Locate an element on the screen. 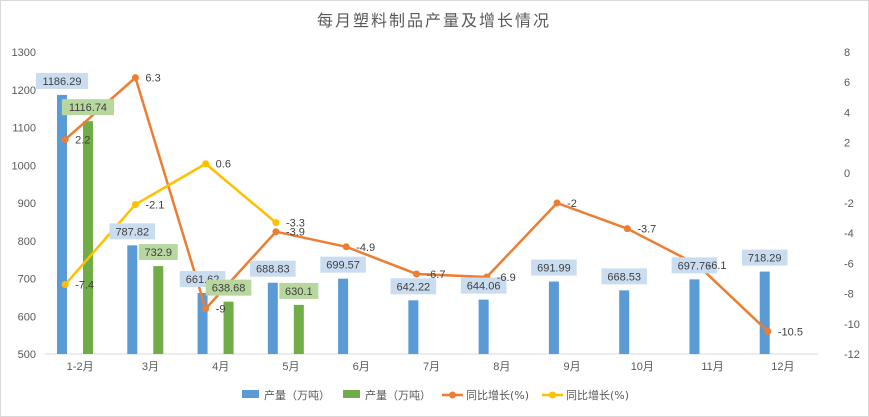  line-data-label: -2.1 is located at coordinates (154, 206).